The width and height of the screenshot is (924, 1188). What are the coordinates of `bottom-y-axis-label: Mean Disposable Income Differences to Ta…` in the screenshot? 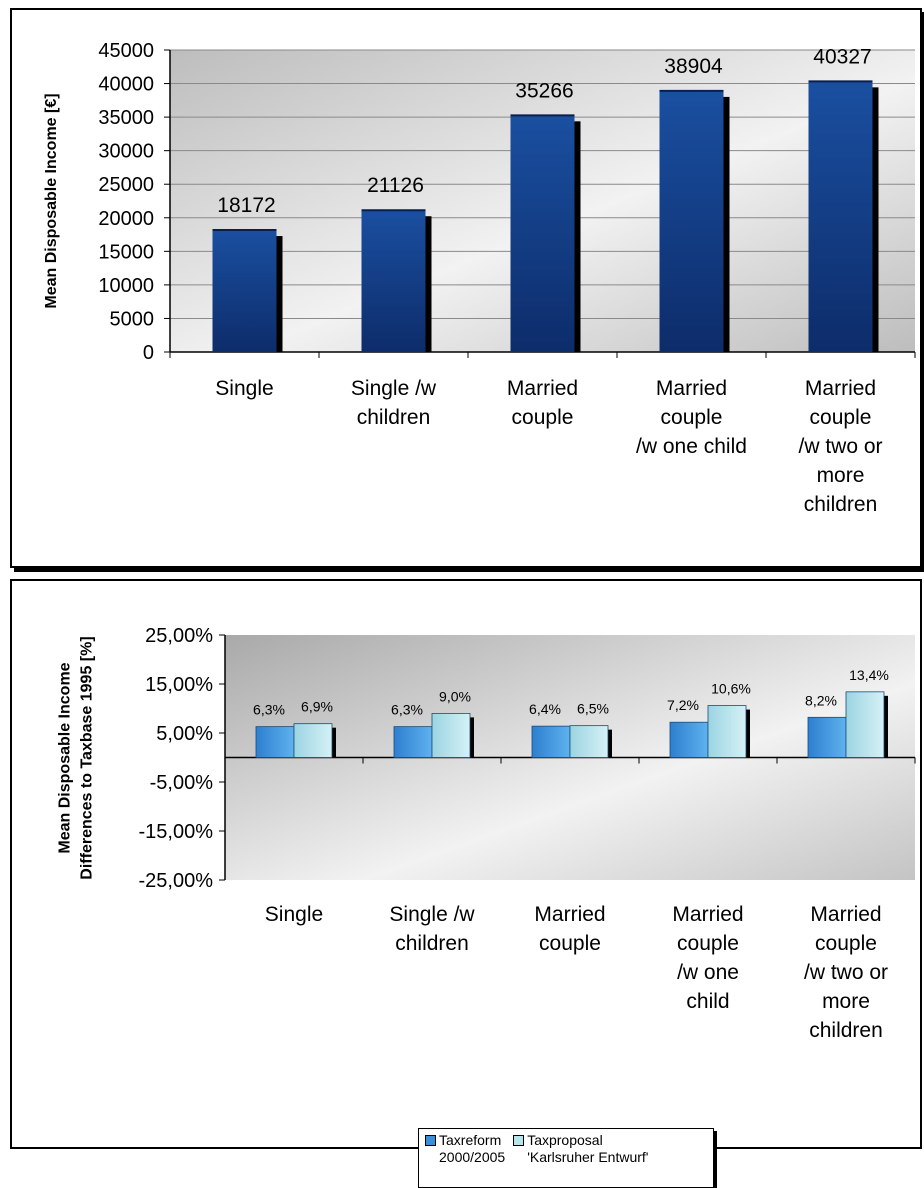 It's located at (75, 757).